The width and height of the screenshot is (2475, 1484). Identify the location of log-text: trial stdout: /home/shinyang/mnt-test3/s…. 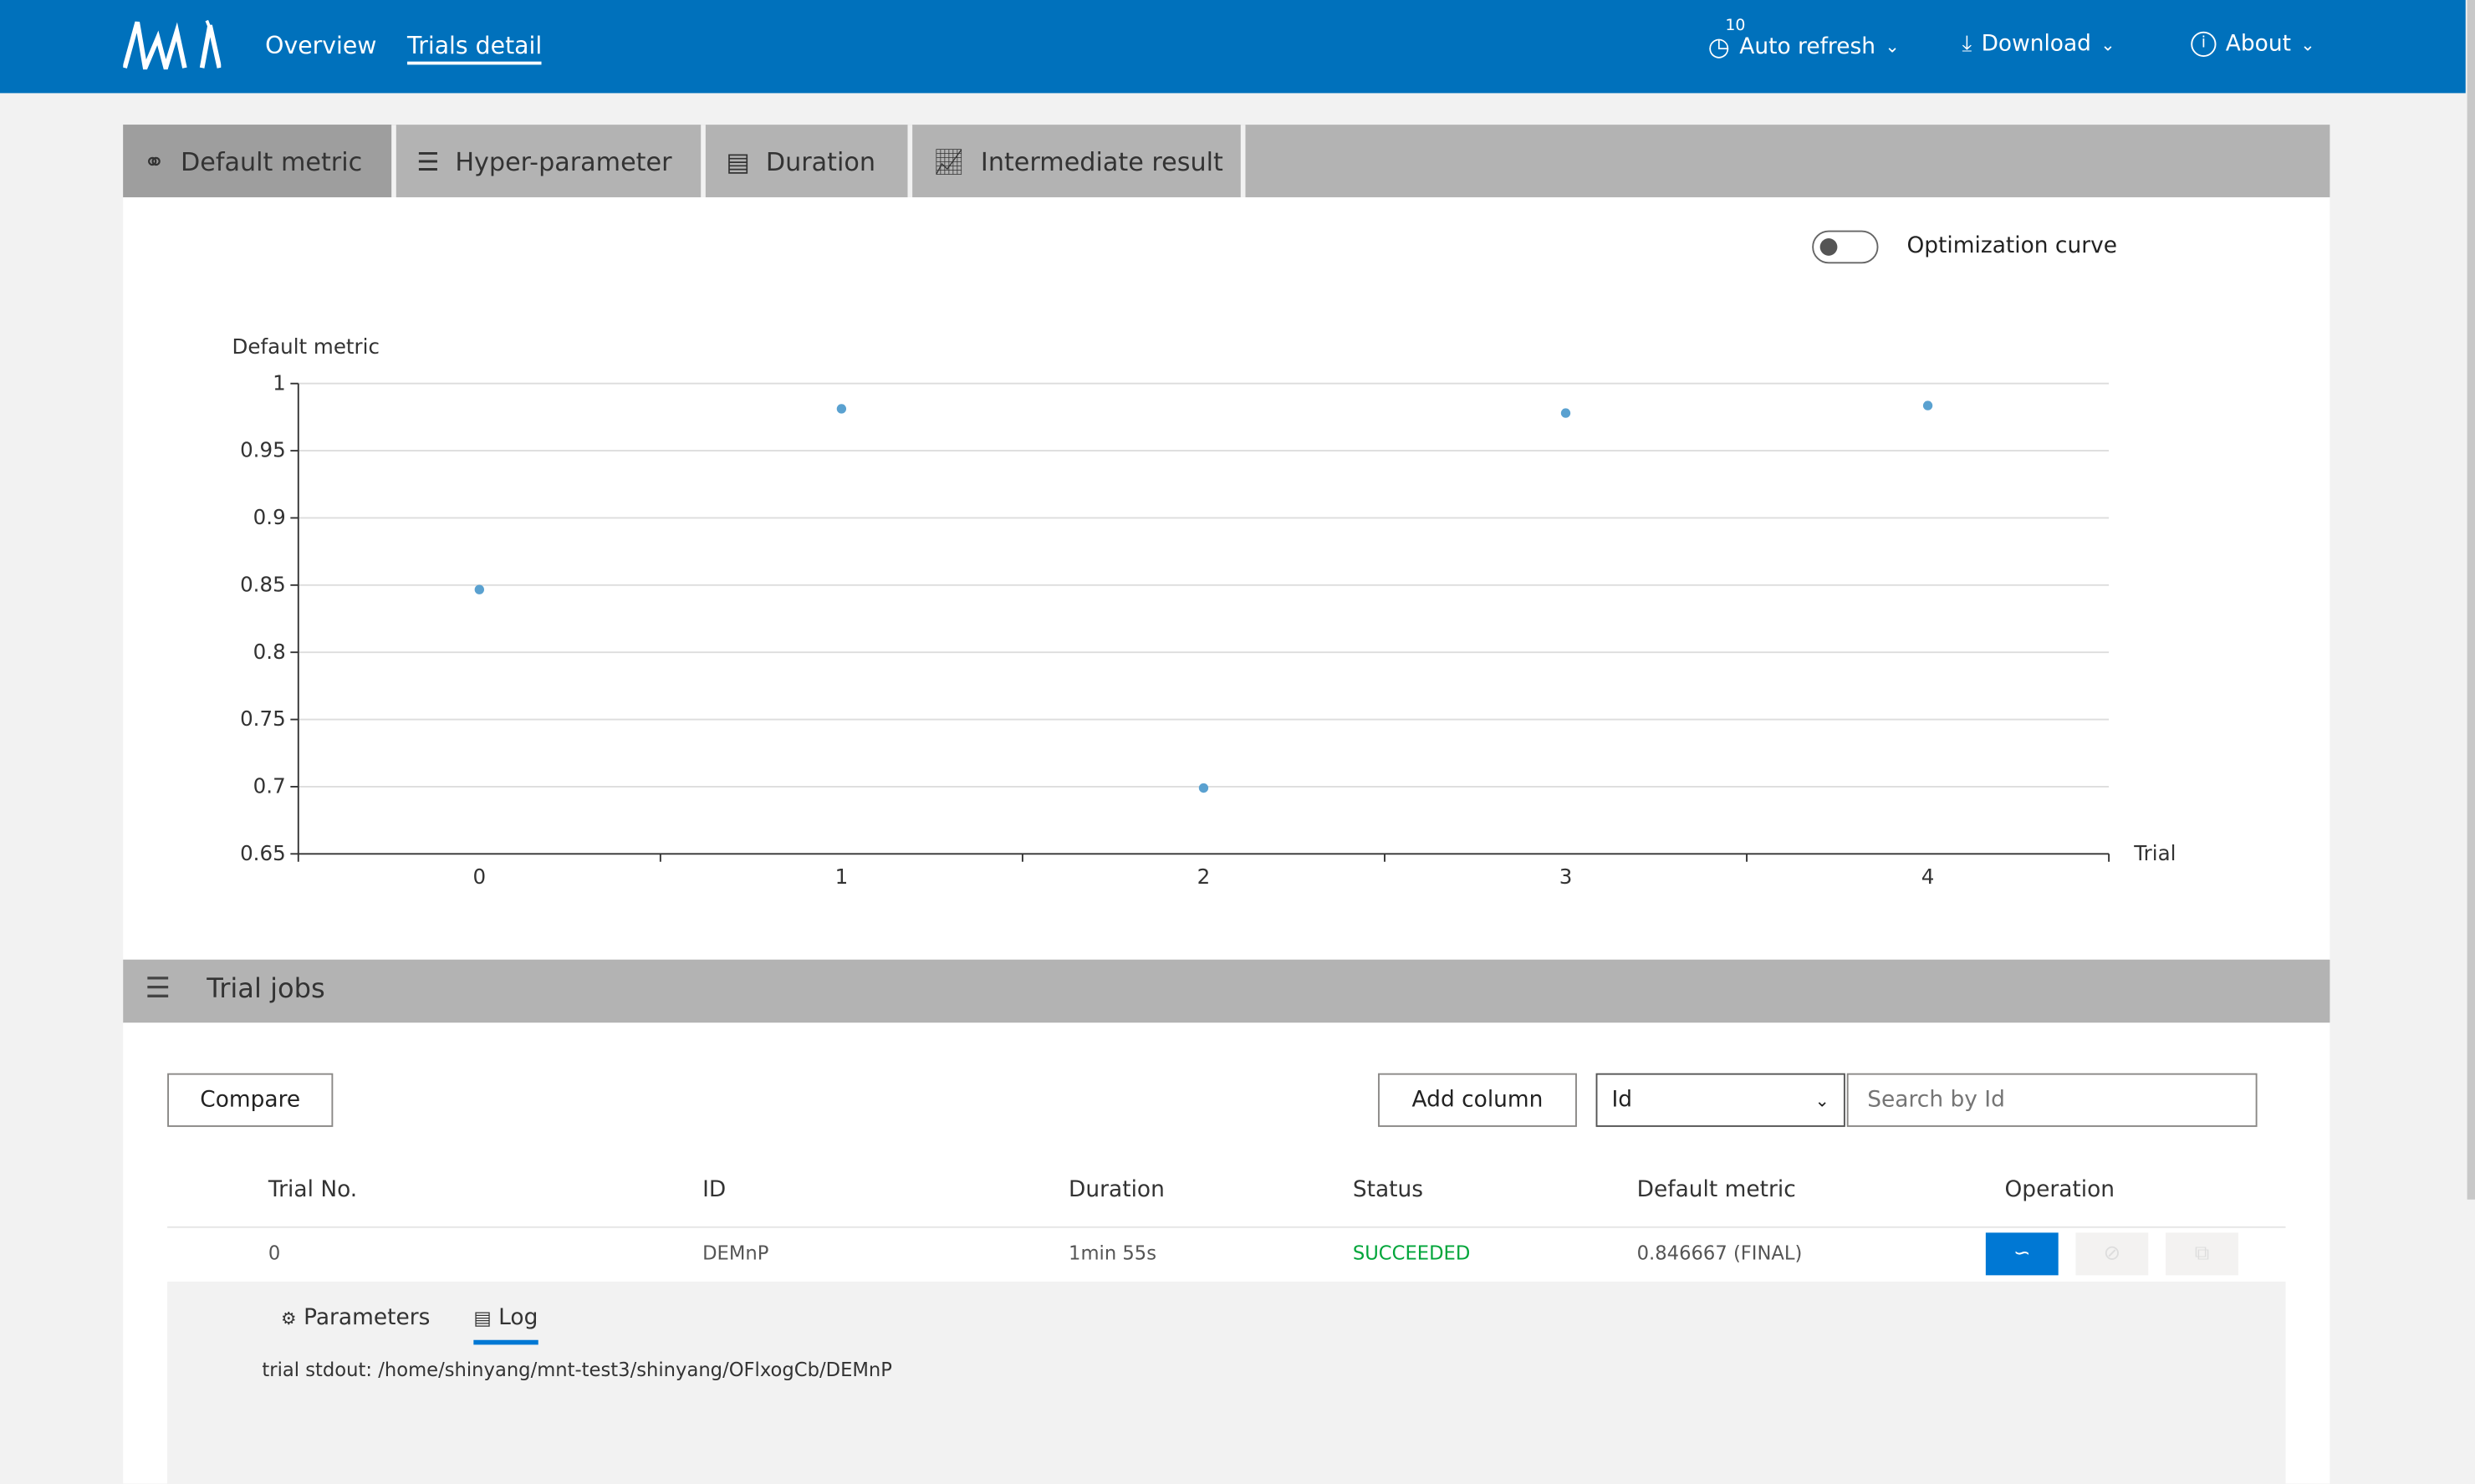
(577, 1370).